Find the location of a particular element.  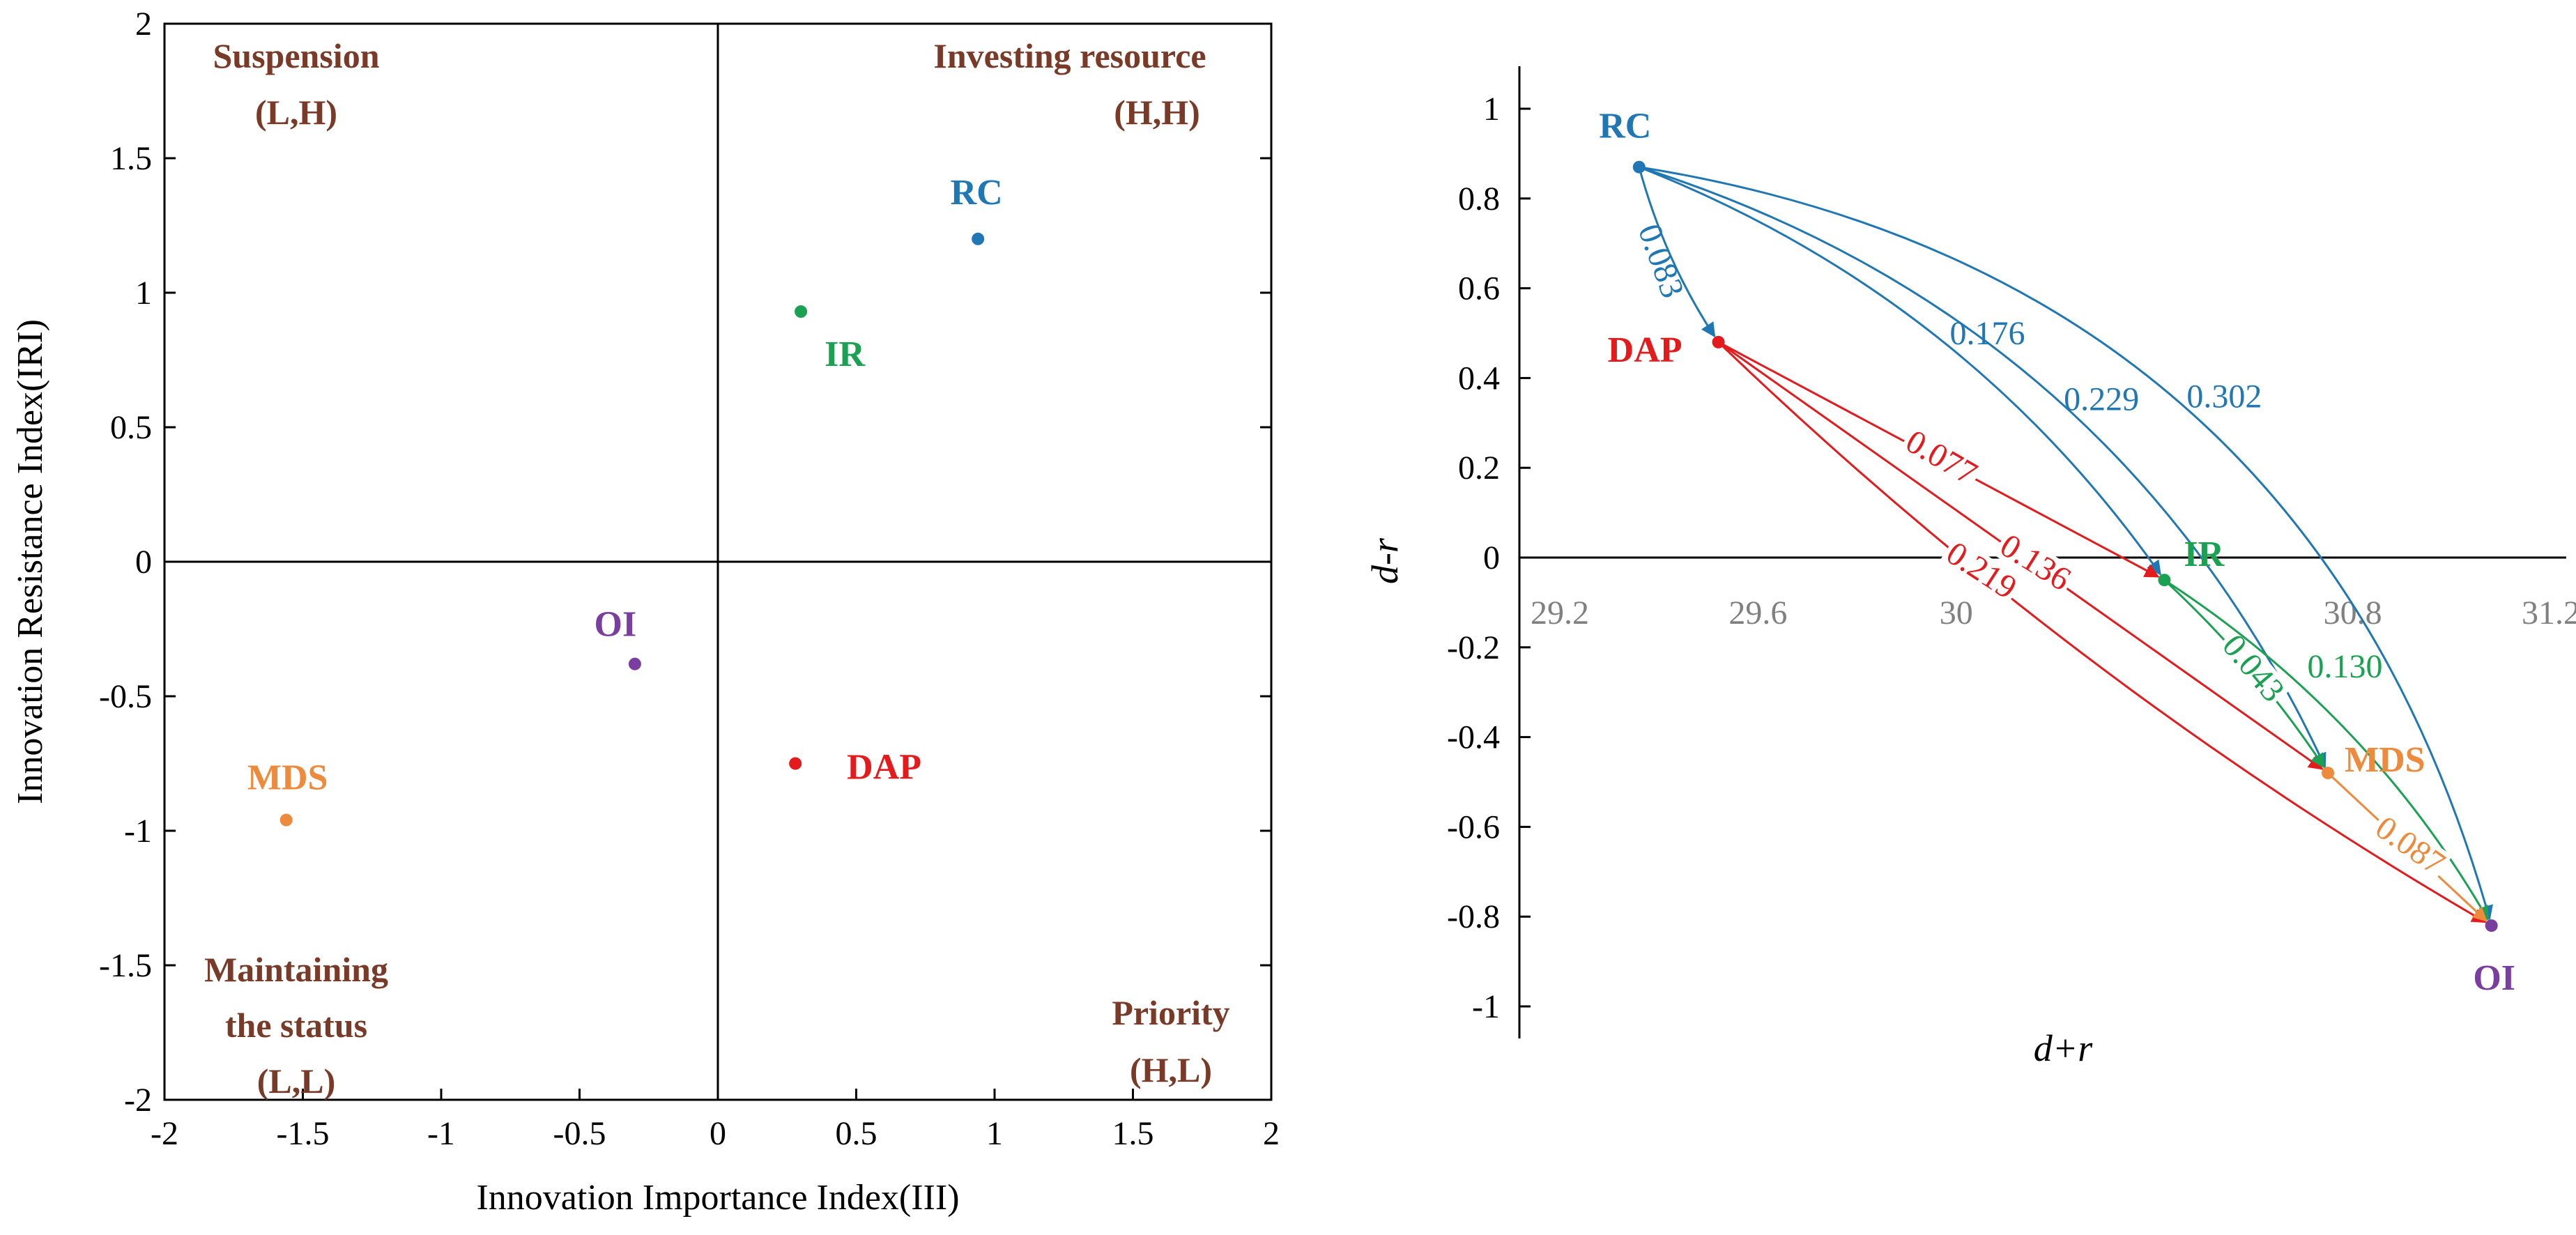

node-oi is located at coordinates (2491, 926).